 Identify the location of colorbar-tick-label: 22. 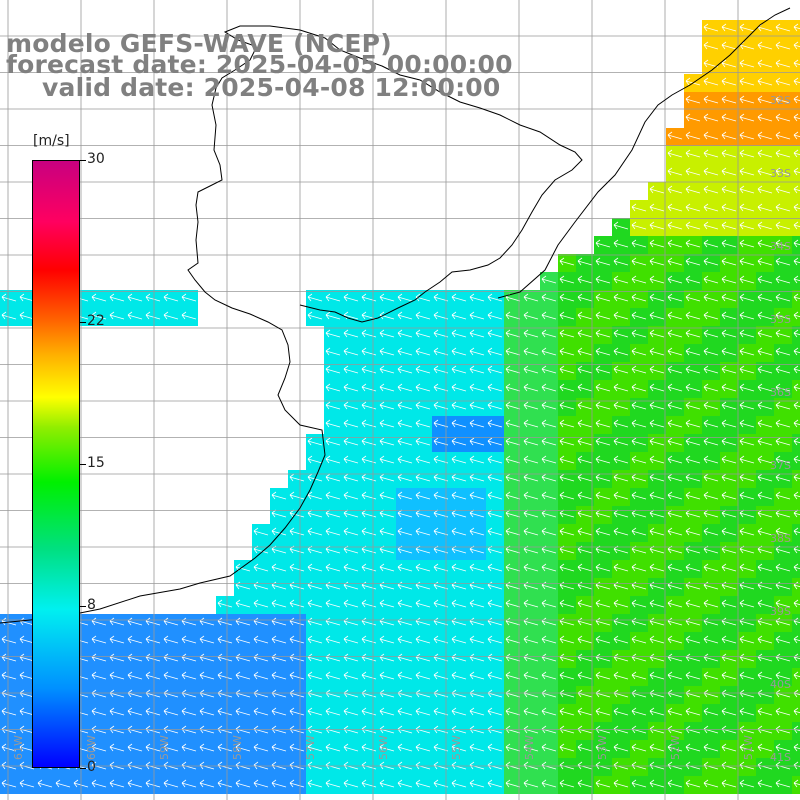
(96, 321).